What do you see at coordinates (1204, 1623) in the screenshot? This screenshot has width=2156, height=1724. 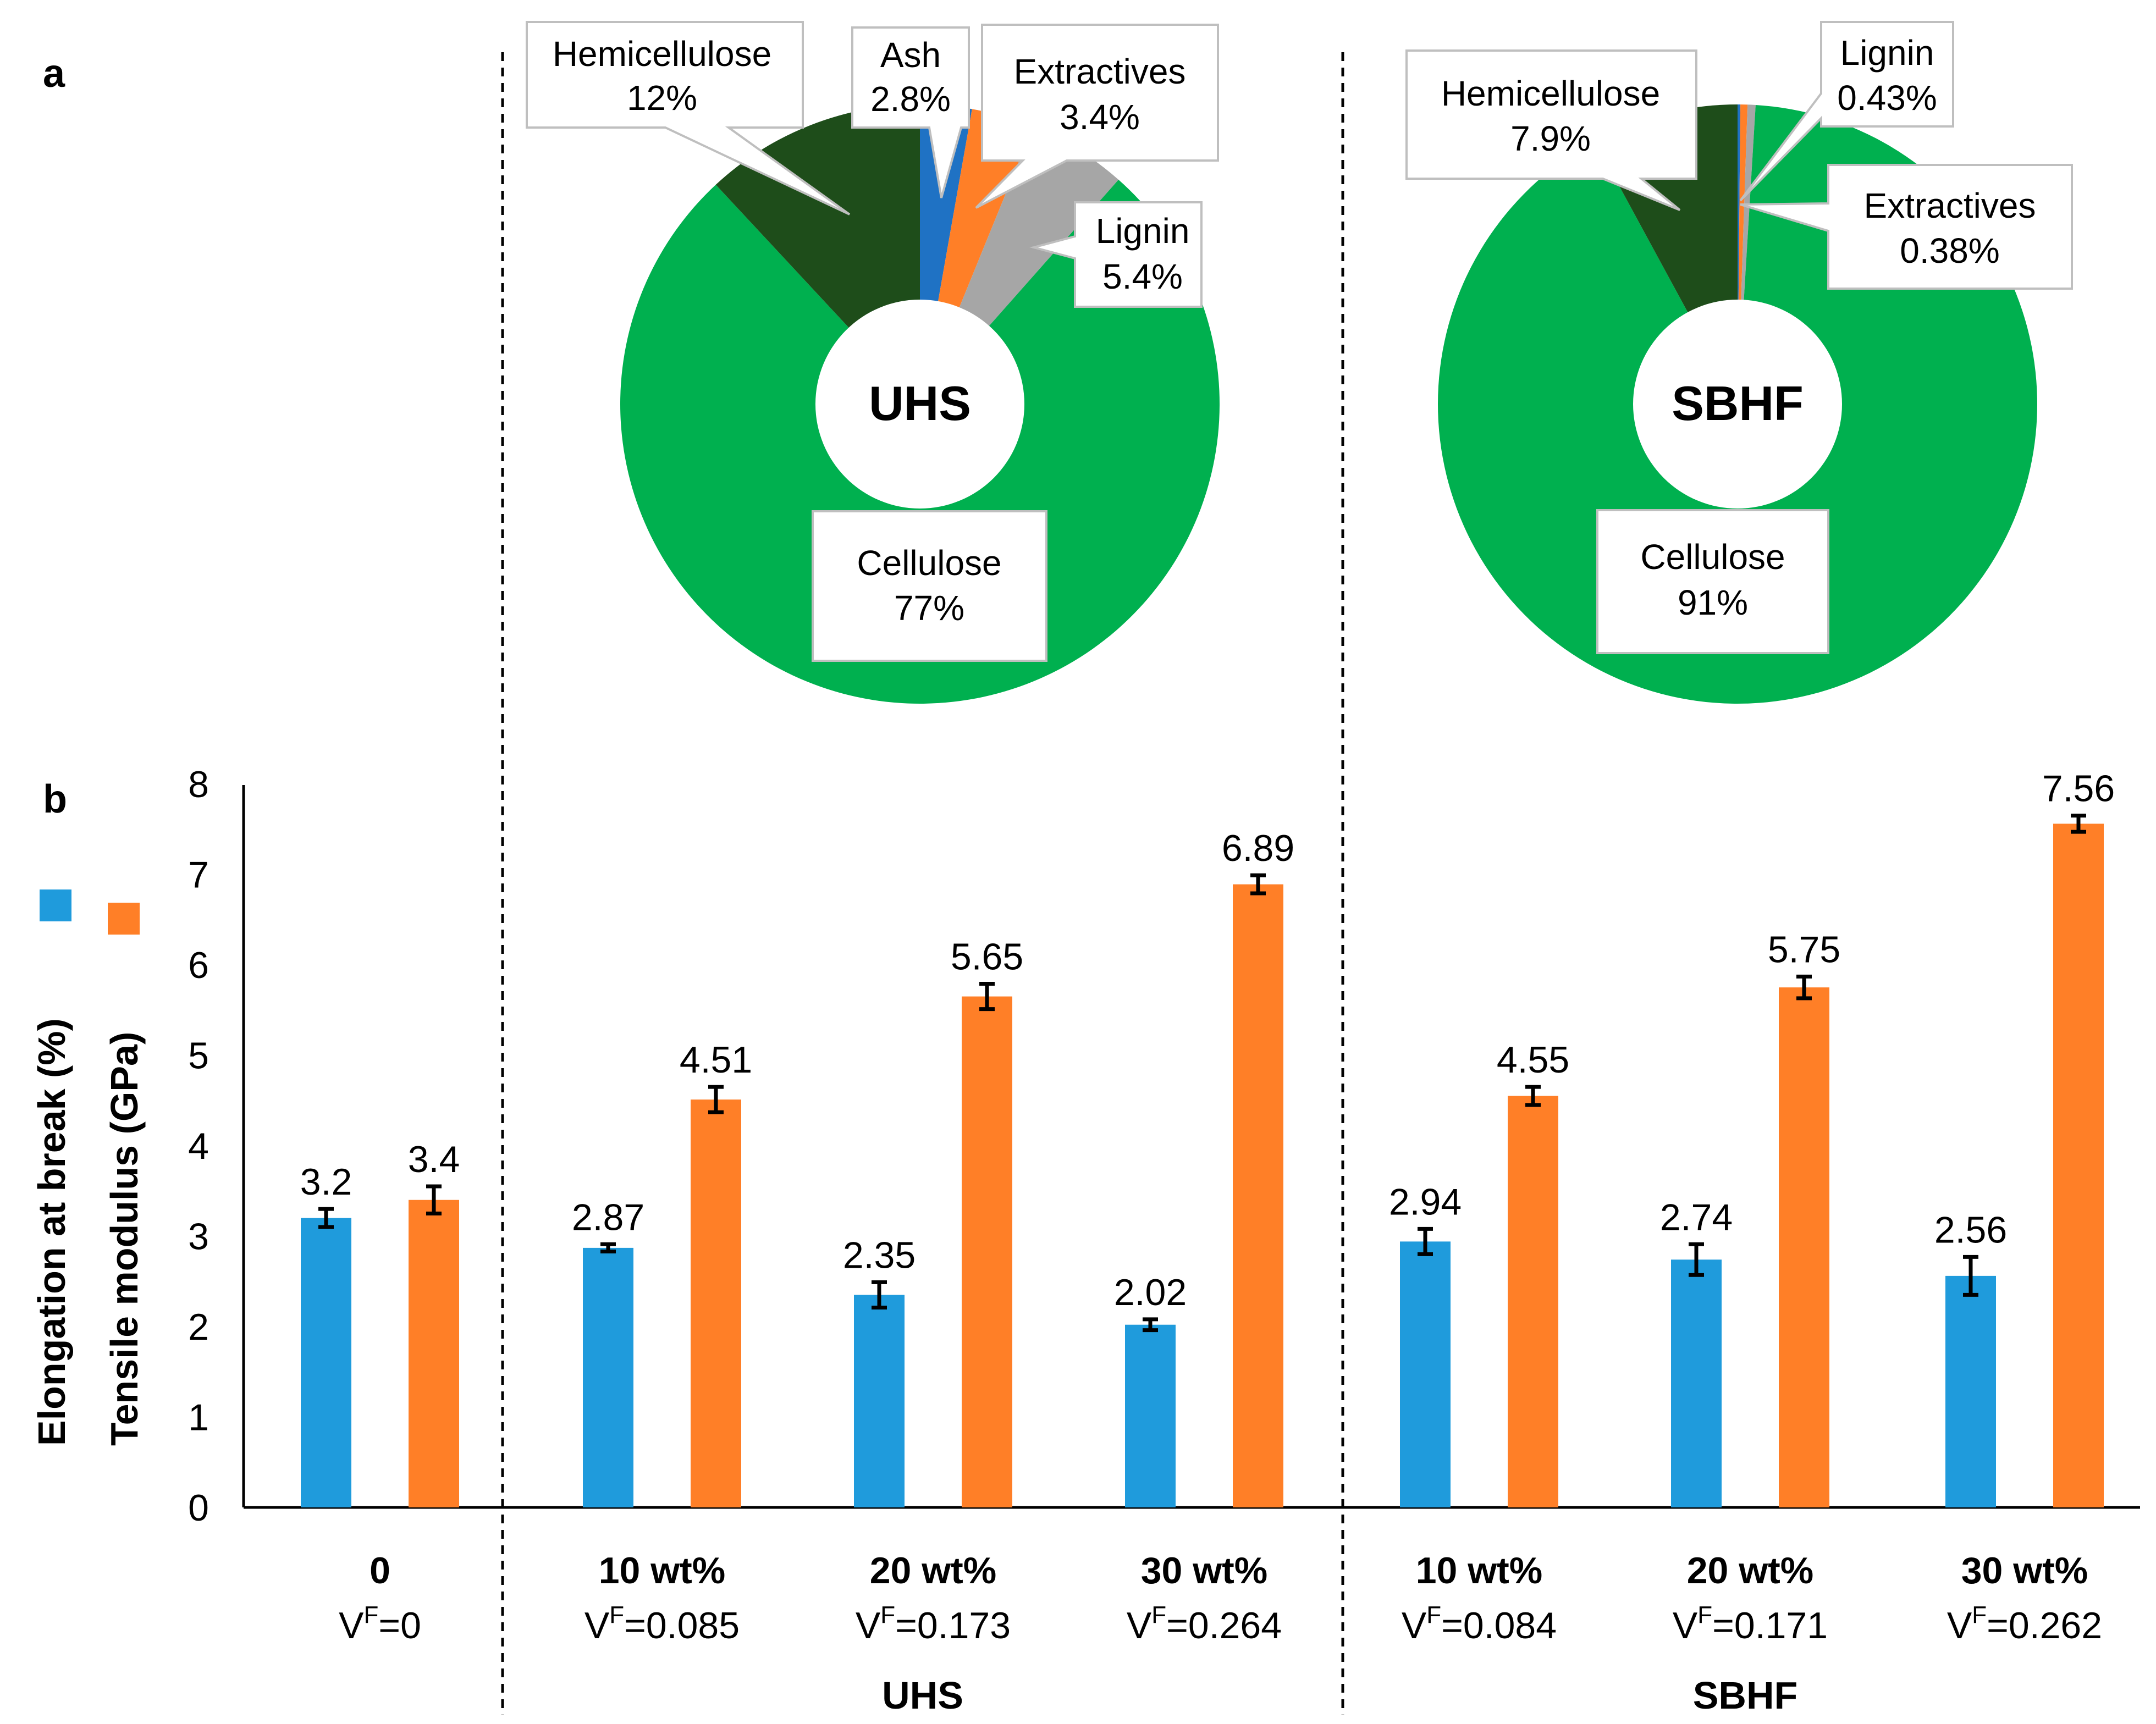 I see `x-category-sublabel: VF=0.264` at bounding box center [1204, 1623].